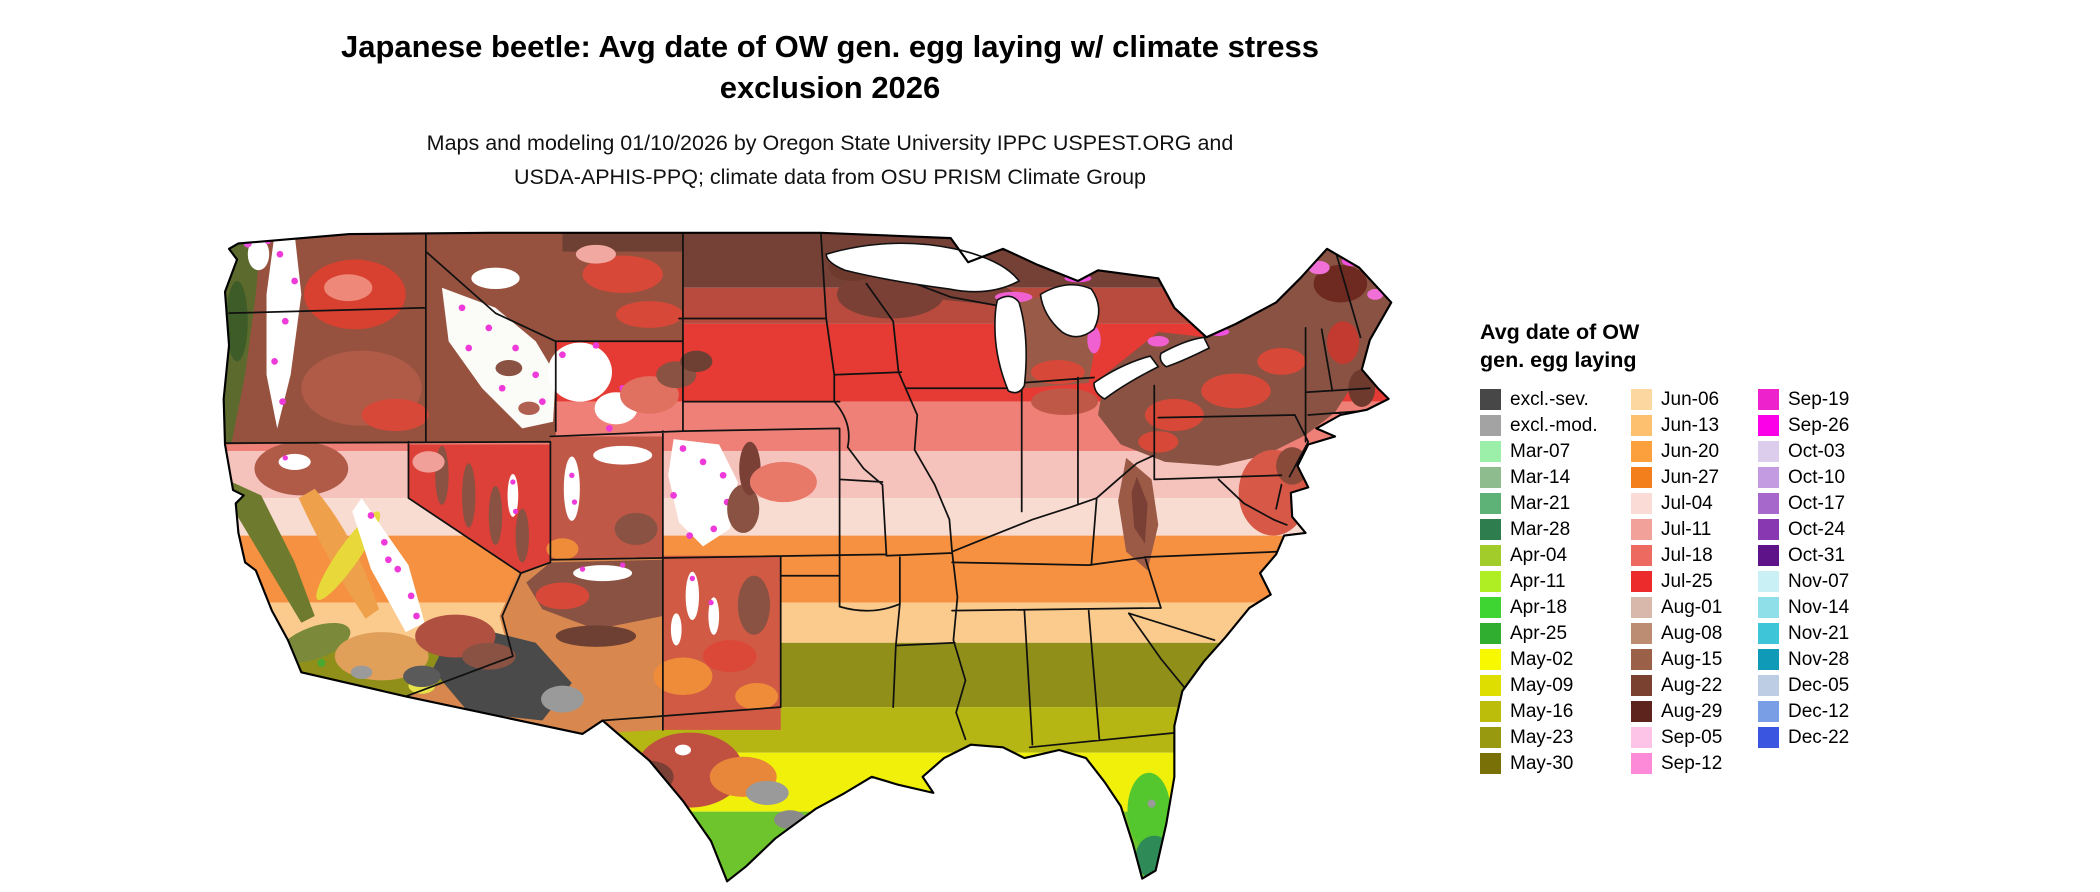 Image resolution: width=2100 pixels, height=892 pixels. Describe the element at coordinates (1819, 607) in the screenshot. I see `legend-label: Nov-14` at that location.